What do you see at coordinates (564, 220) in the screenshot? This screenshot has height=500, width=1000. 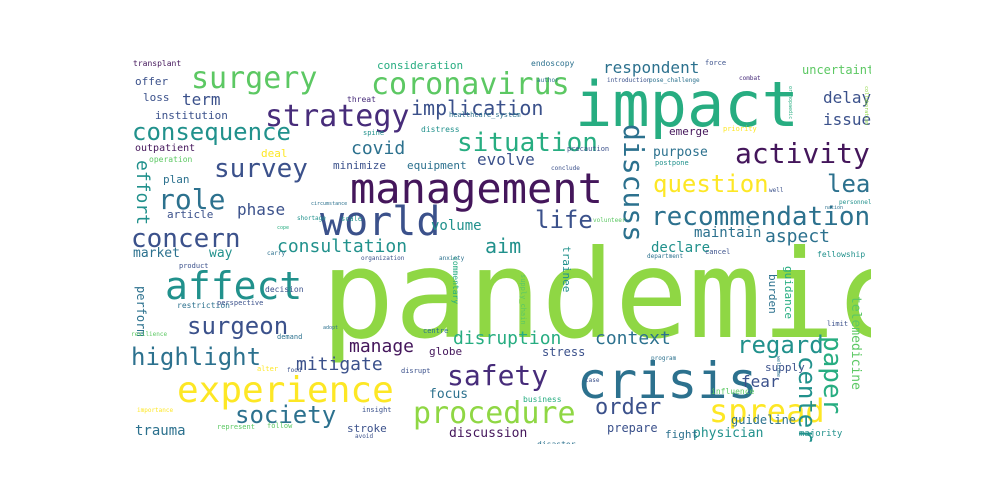 I see `word-life: life` at bounding box center [564, 220].